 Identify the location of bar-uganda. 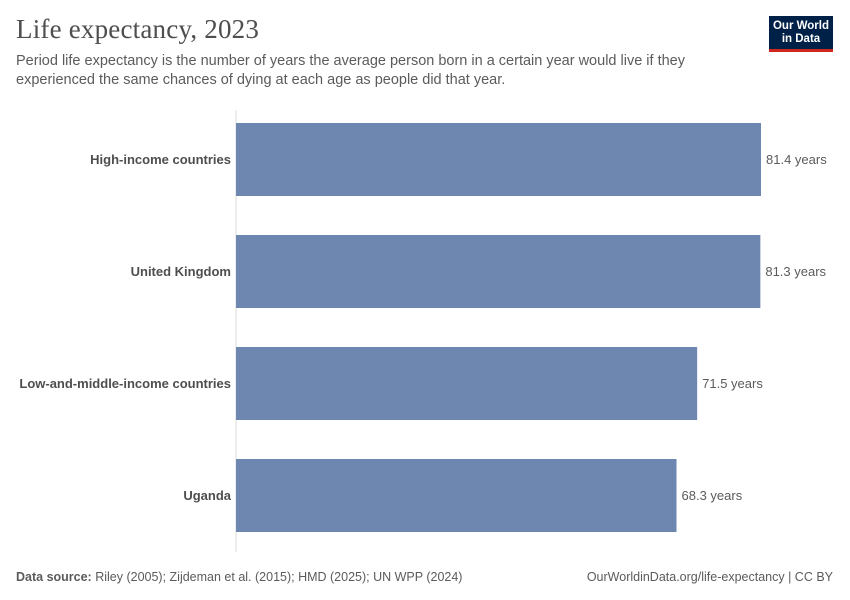
(456, 495).